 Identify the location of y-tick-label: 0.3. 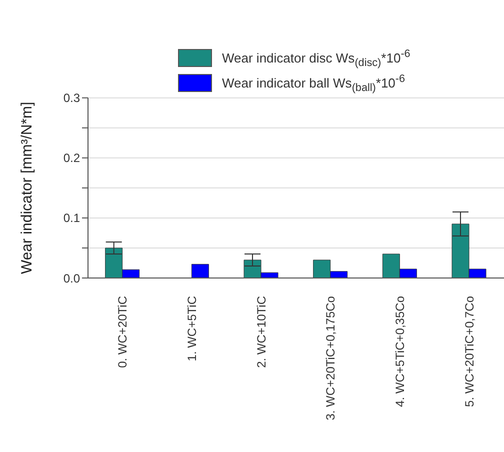
(71, 98).